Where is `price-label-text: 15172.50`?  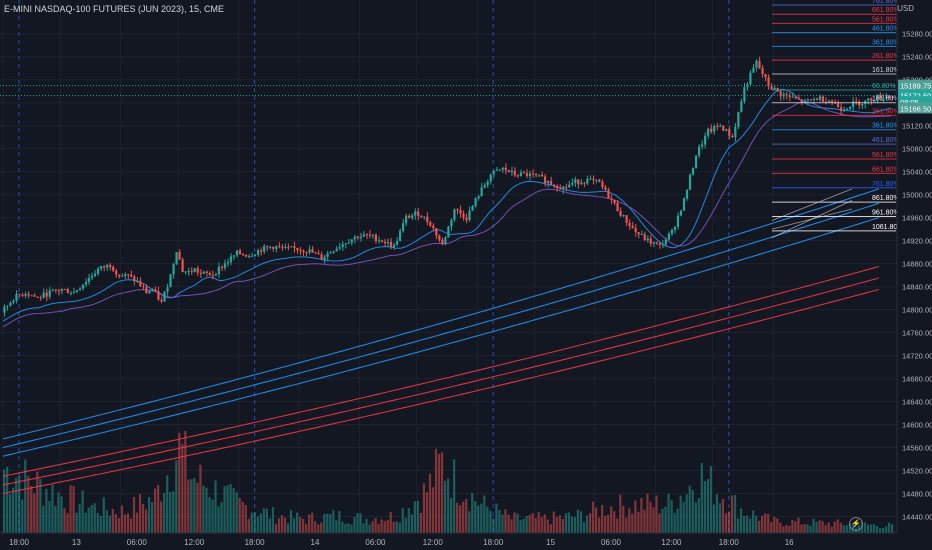
price-label-text: 15172.50 is located at coordinates (915, 96).